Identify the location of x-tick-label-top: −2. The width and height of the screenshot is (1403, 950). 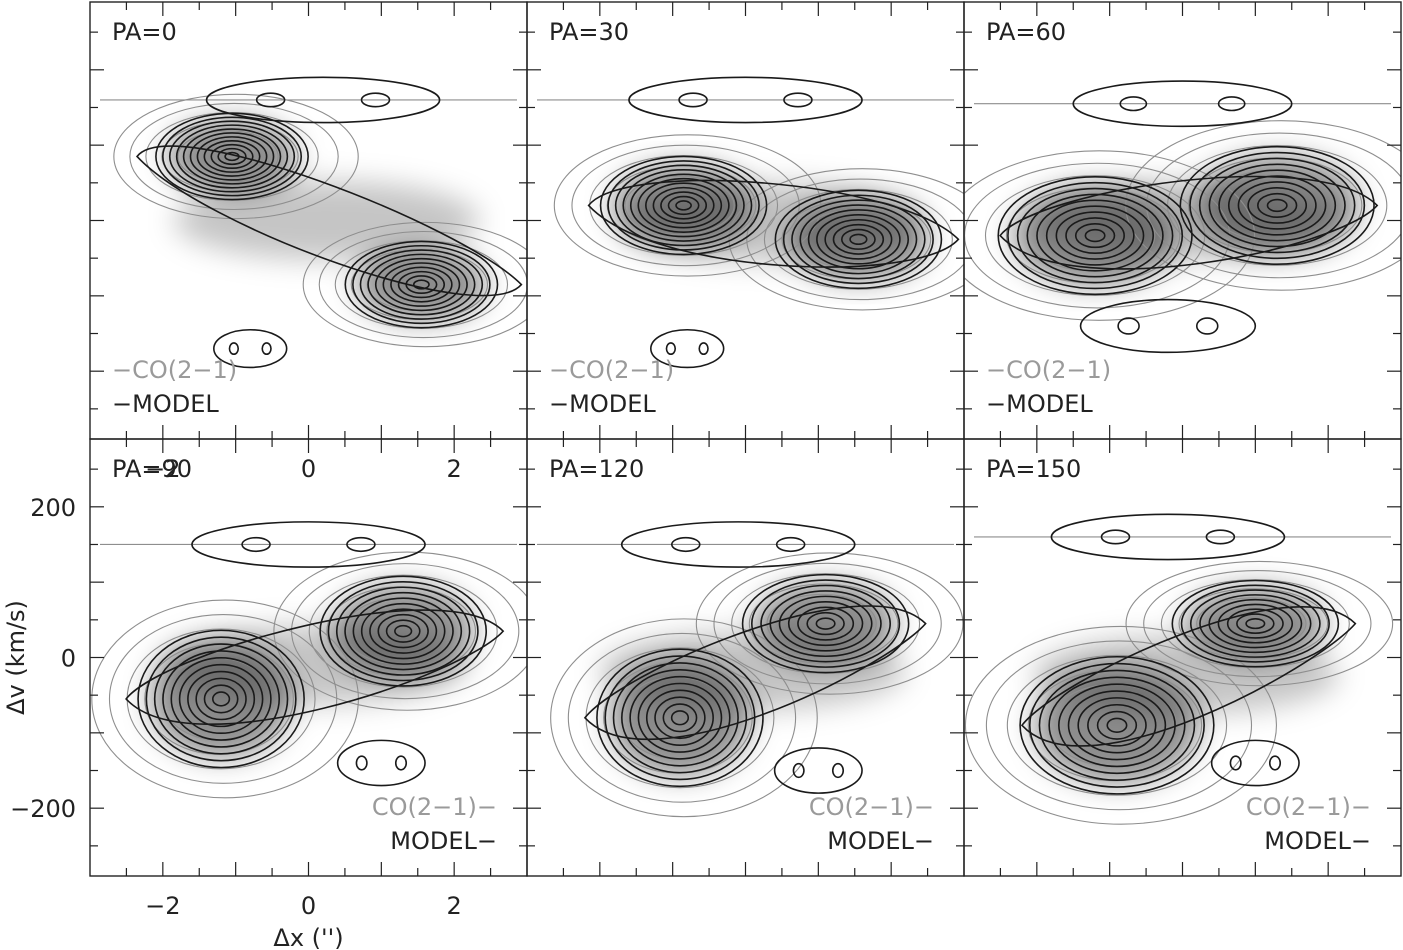
(162, 469).